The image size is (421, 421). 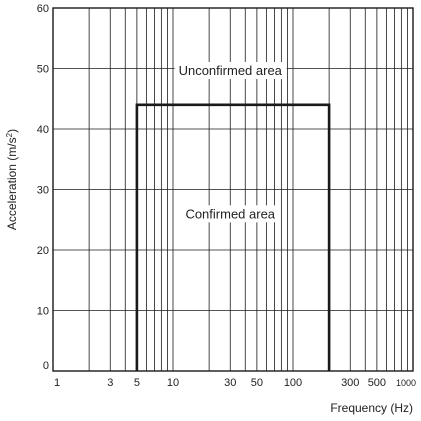 What do you see at coordinates (350, 383) in the screenshot?
I see `x-tick-label: 300` at bounding box center [350, 383].